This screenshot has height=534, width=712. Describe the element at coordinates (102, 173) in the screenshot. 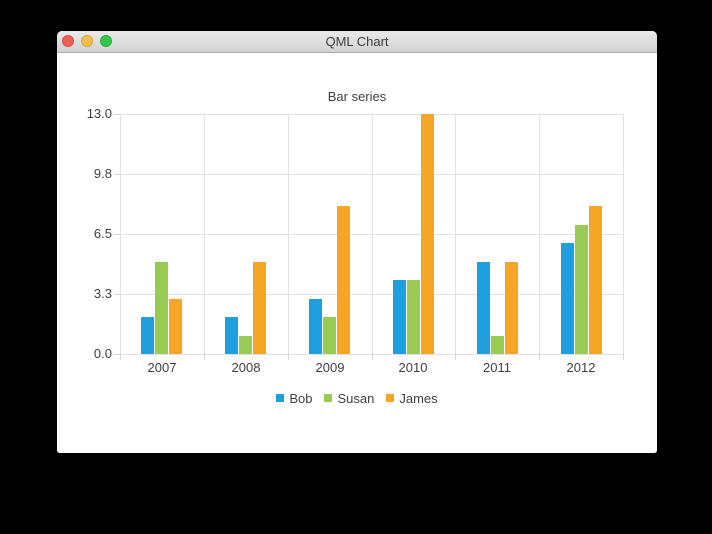

I see `y-tick-label: 9.8` at that location.